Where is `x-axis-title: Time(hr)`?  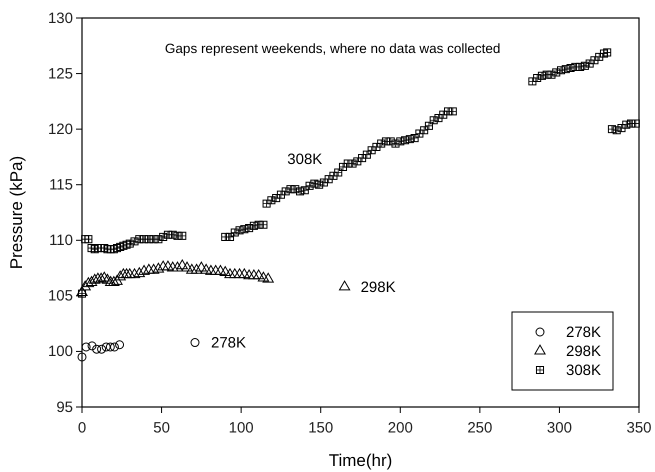
x-axis-title: Time(hr) is located at coordinates (360, 460).